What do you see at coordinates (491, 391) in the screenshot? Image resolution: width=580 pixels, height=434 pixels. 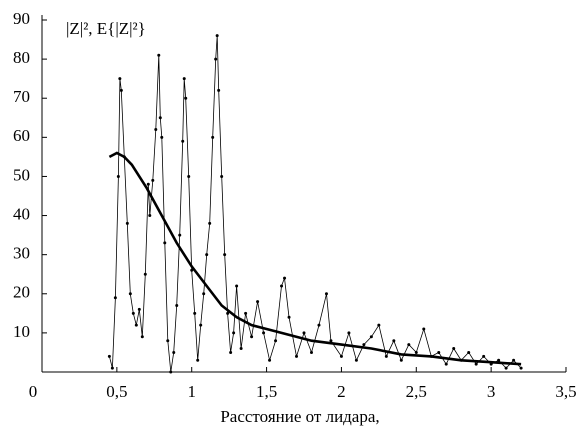 I see `x-tick-label: 3` at bounding box center [491, 391].